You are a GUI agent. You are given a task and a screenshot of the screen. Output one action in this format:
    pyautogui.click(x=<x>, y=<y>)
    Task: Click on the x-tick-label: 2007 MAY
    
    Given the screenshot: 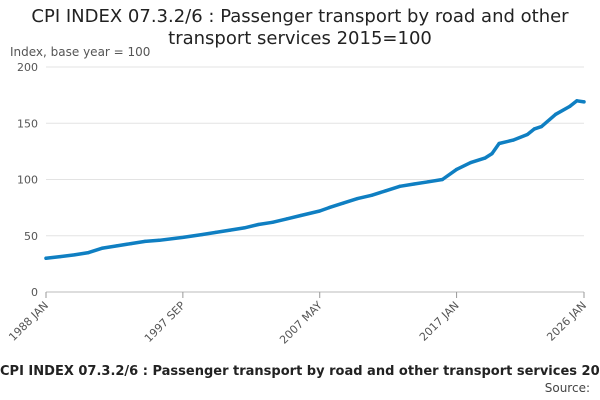 What is the action you would take?
    pyautogui.click(x=301, y=323)
    